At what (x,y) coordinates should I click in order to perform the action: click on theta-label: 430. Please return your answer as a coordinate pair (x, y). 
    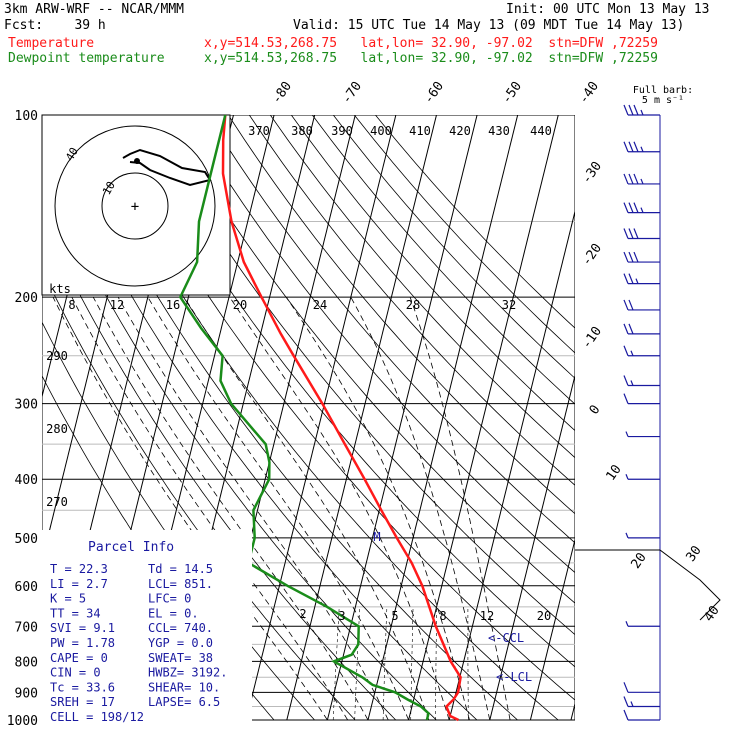
    Looking at the image, I should click on (499, 131).